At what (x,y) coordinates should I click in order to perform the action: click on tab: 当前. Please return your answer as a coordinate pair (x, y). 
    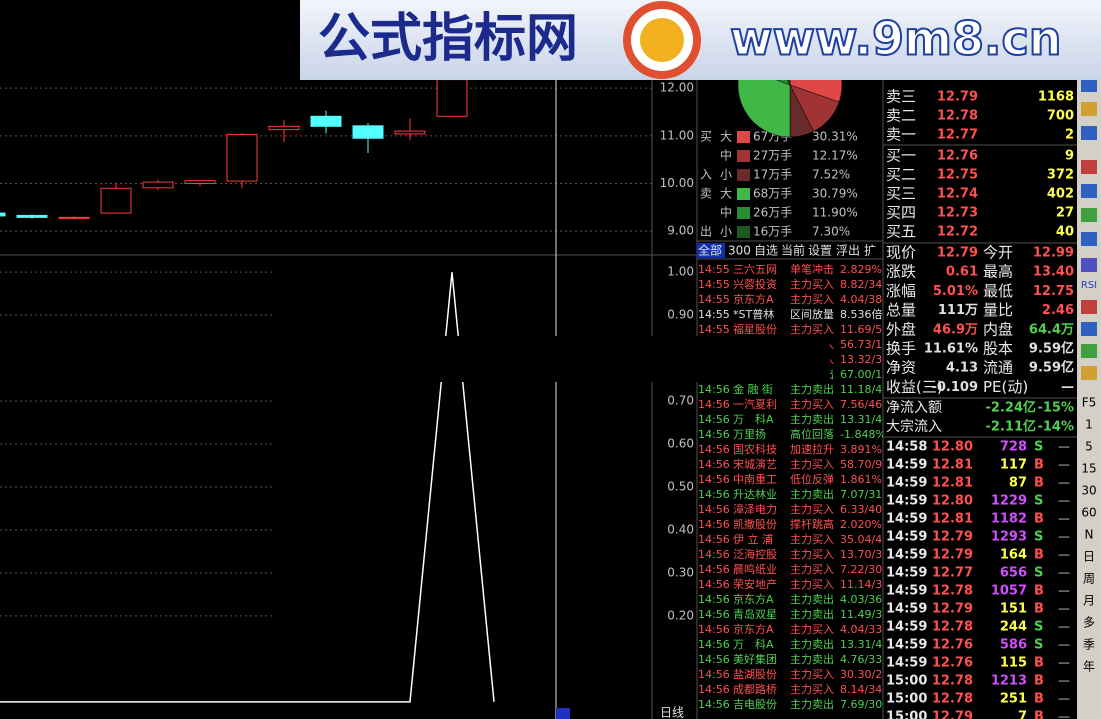
    Looking at the image, I should click on (793, 250).